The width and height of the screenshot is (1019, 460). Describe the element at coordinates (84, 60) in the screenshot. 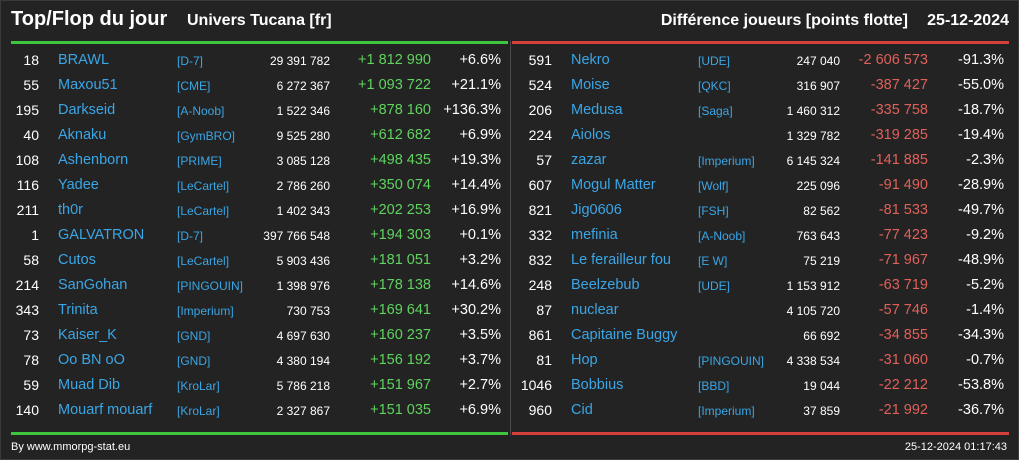

I see `player-name-link: BRAWL` at that location.